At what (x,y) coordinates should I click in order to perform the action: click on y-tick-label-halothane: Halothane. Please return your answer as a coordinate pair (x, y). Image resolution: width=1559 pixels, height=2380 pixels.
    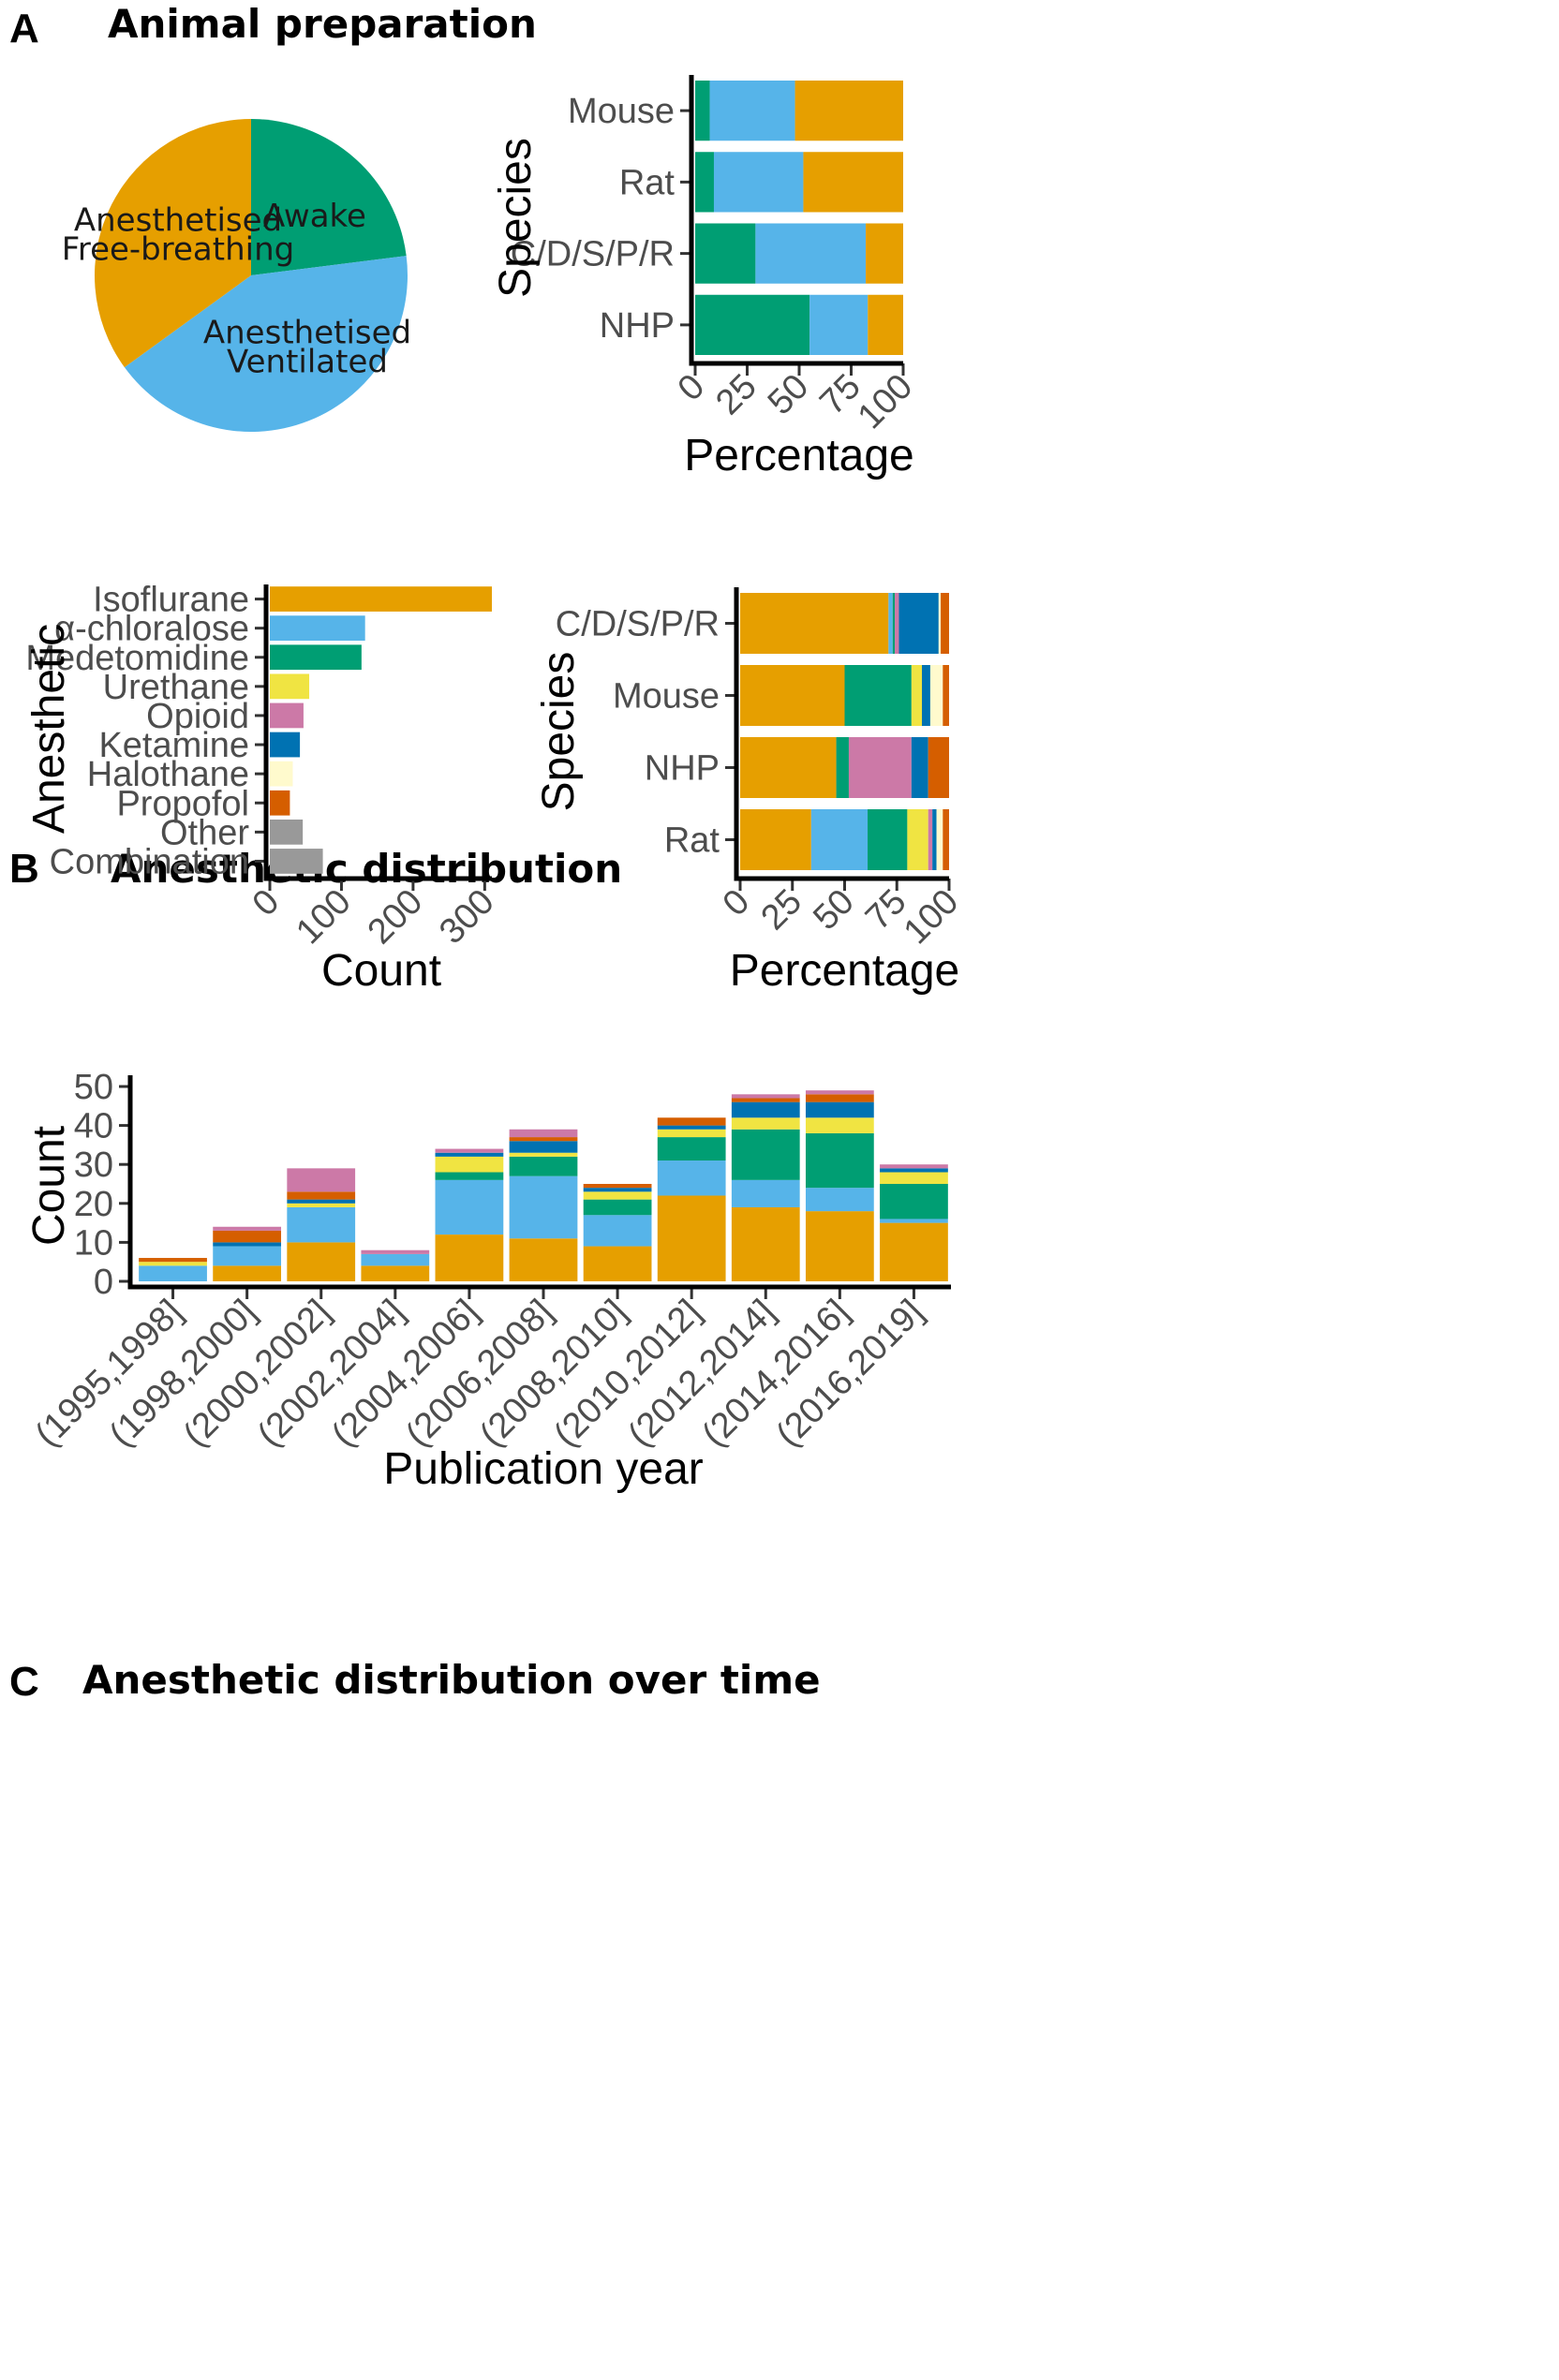
    Looking at the image, I should click on (168, 774).